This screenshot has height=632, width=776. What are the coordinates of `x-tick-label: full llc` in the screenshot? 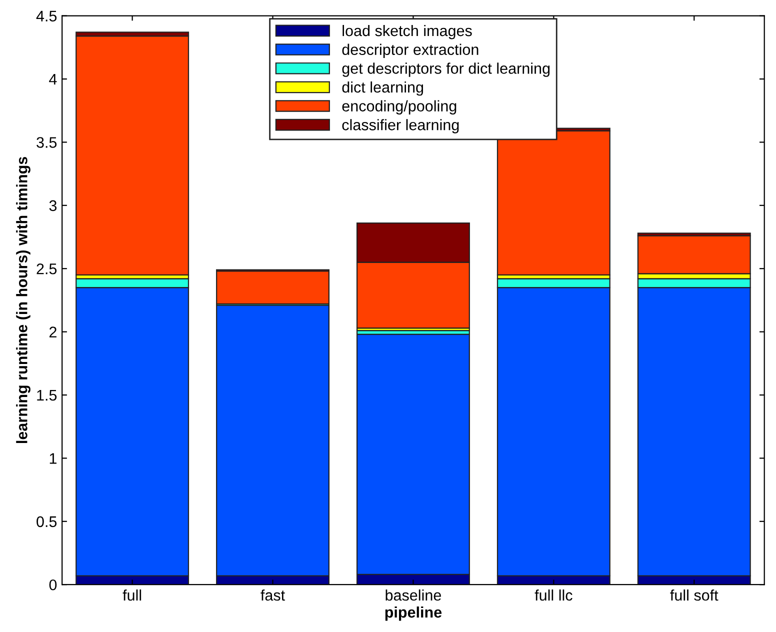 It's located at (553, 595).